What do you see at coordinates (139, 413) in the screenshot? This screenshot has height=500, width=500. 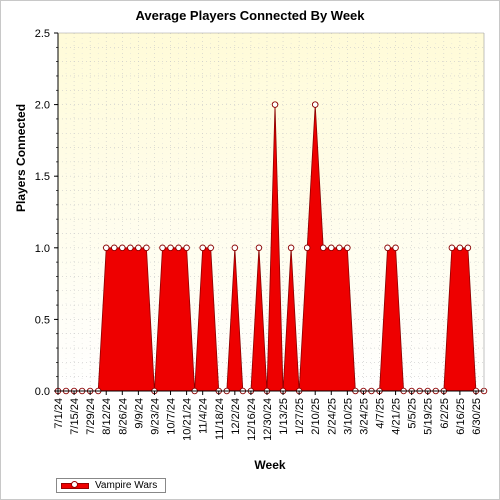 I see `x-tick-label: 9/9/24` at bounding box center [139, 413].